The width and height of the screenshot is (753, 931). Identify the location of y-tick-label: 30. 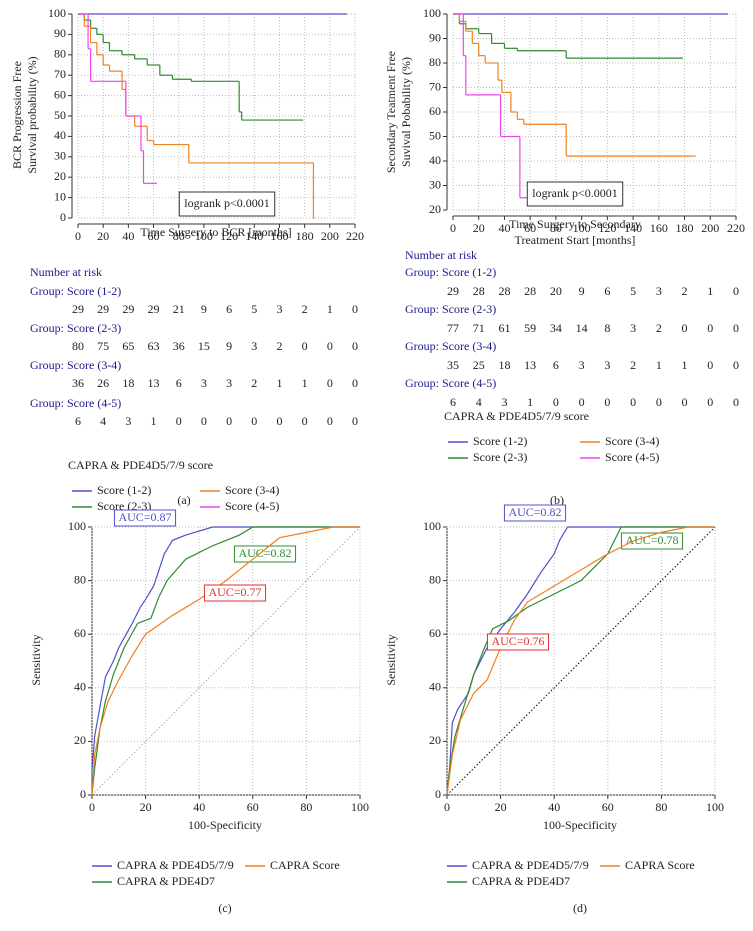
(60, 156).